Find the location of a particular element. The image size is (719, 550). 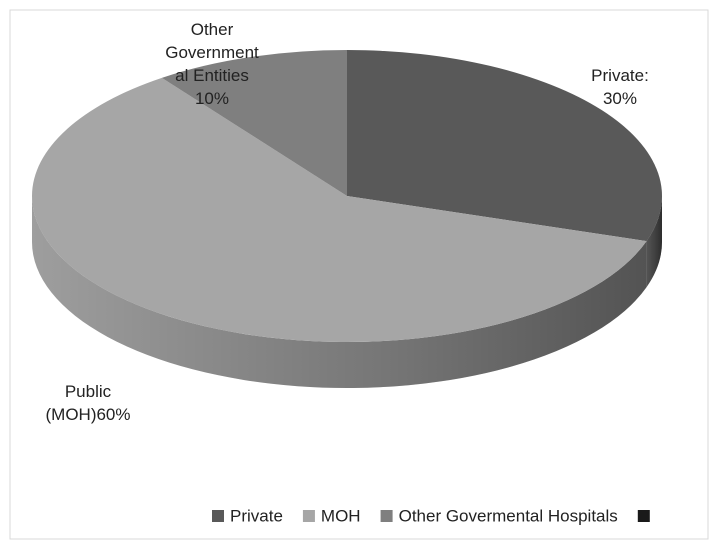

data-label: Private: 30% is located at coordinates (620, 87).